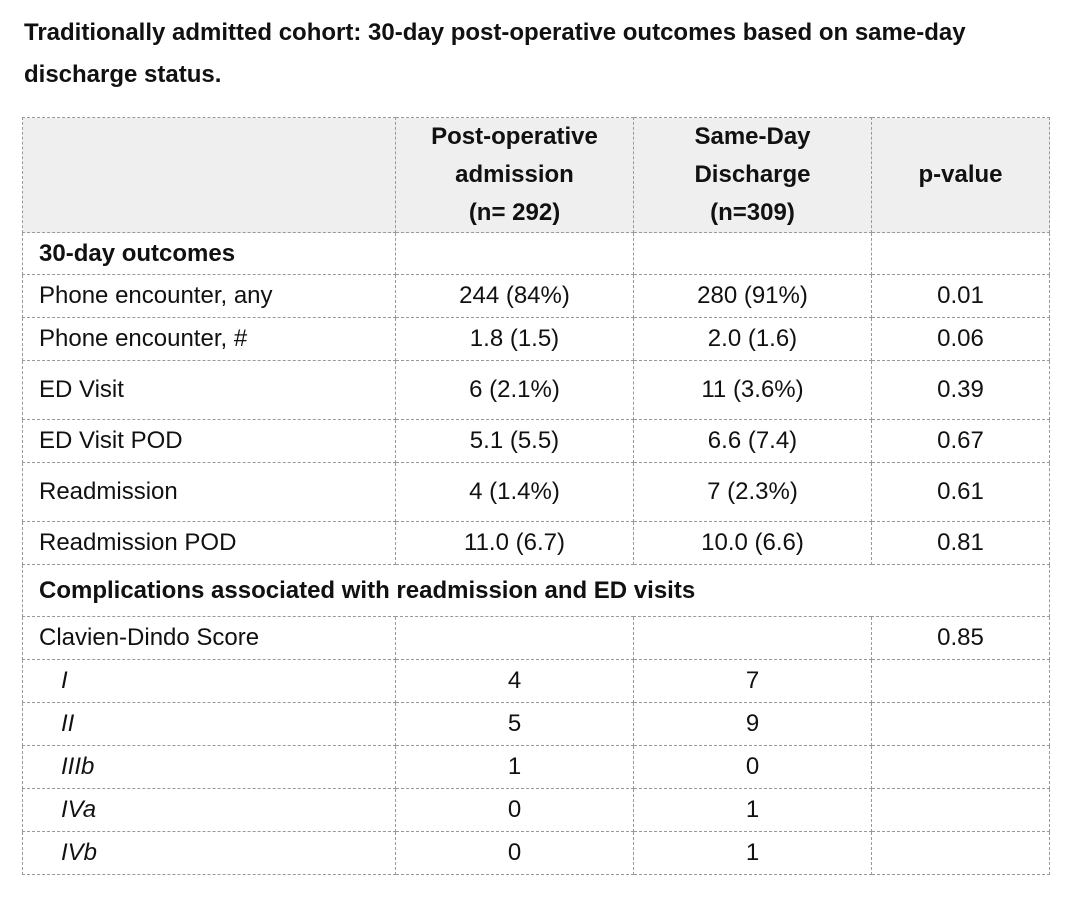 The image size is (1080, 907). I want to click on admission-value: 244 (84%), so click(514, 296).